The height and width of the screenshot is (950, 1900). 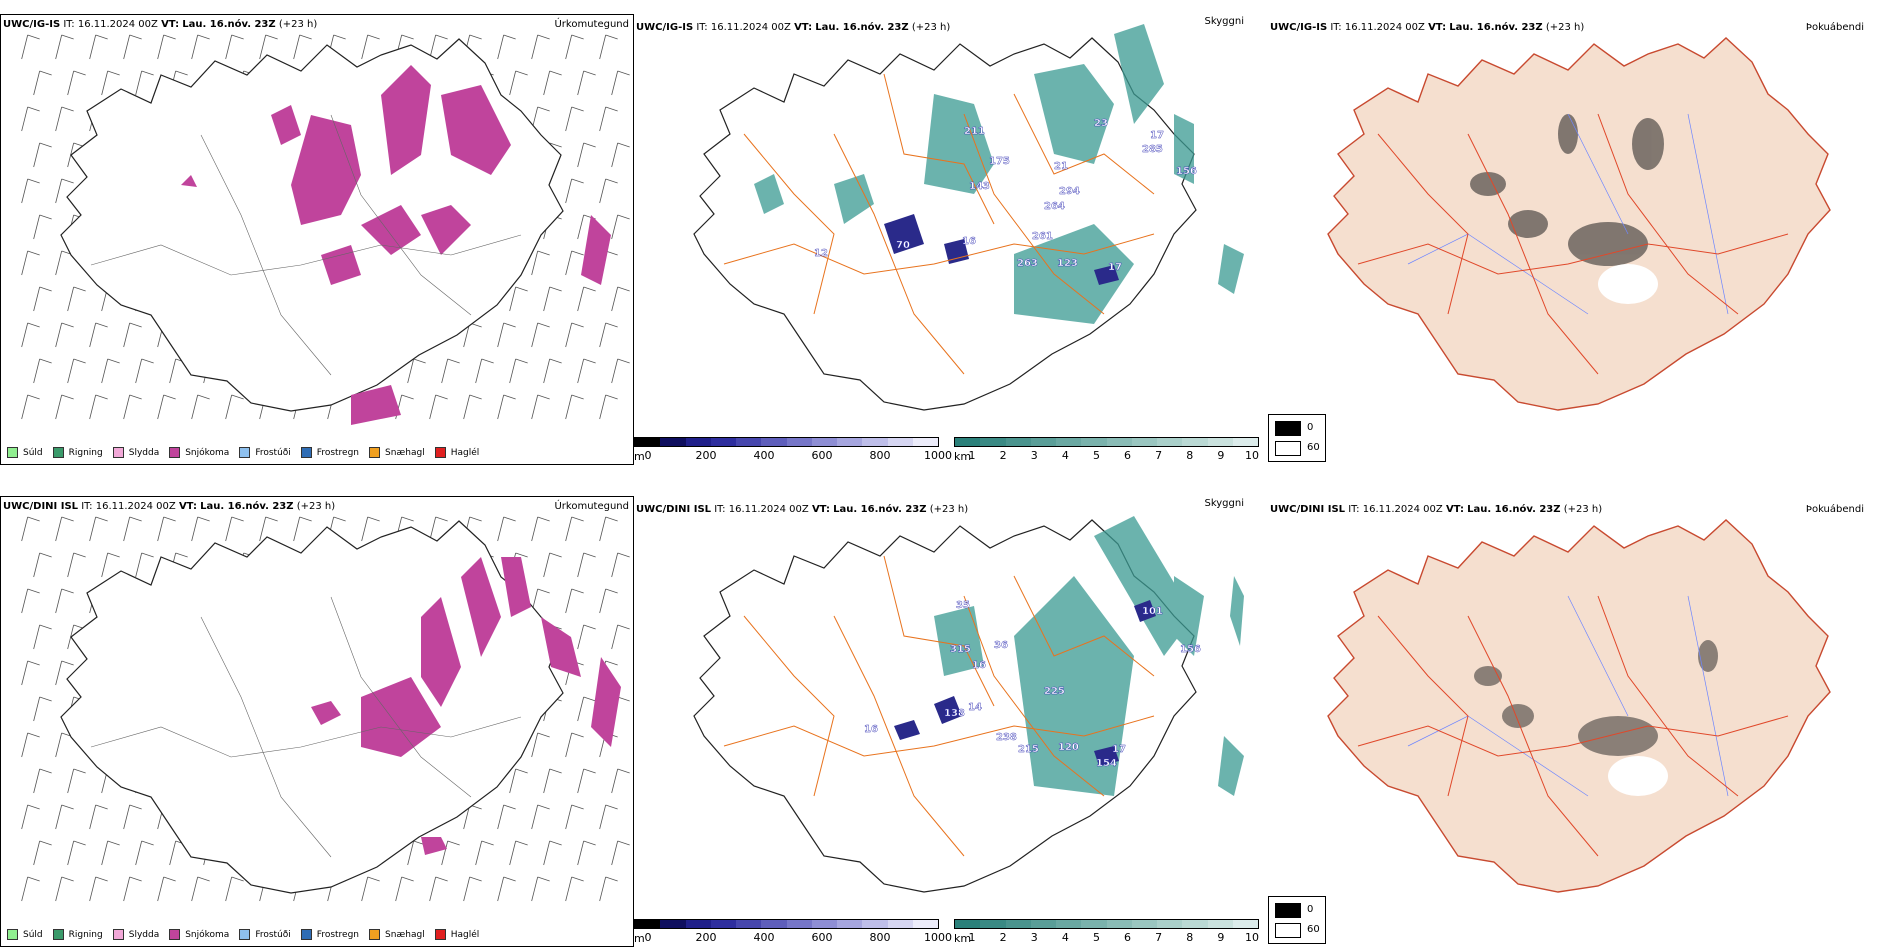 I want to click on ceiling-label: 264, so click(x=1054, y=206).